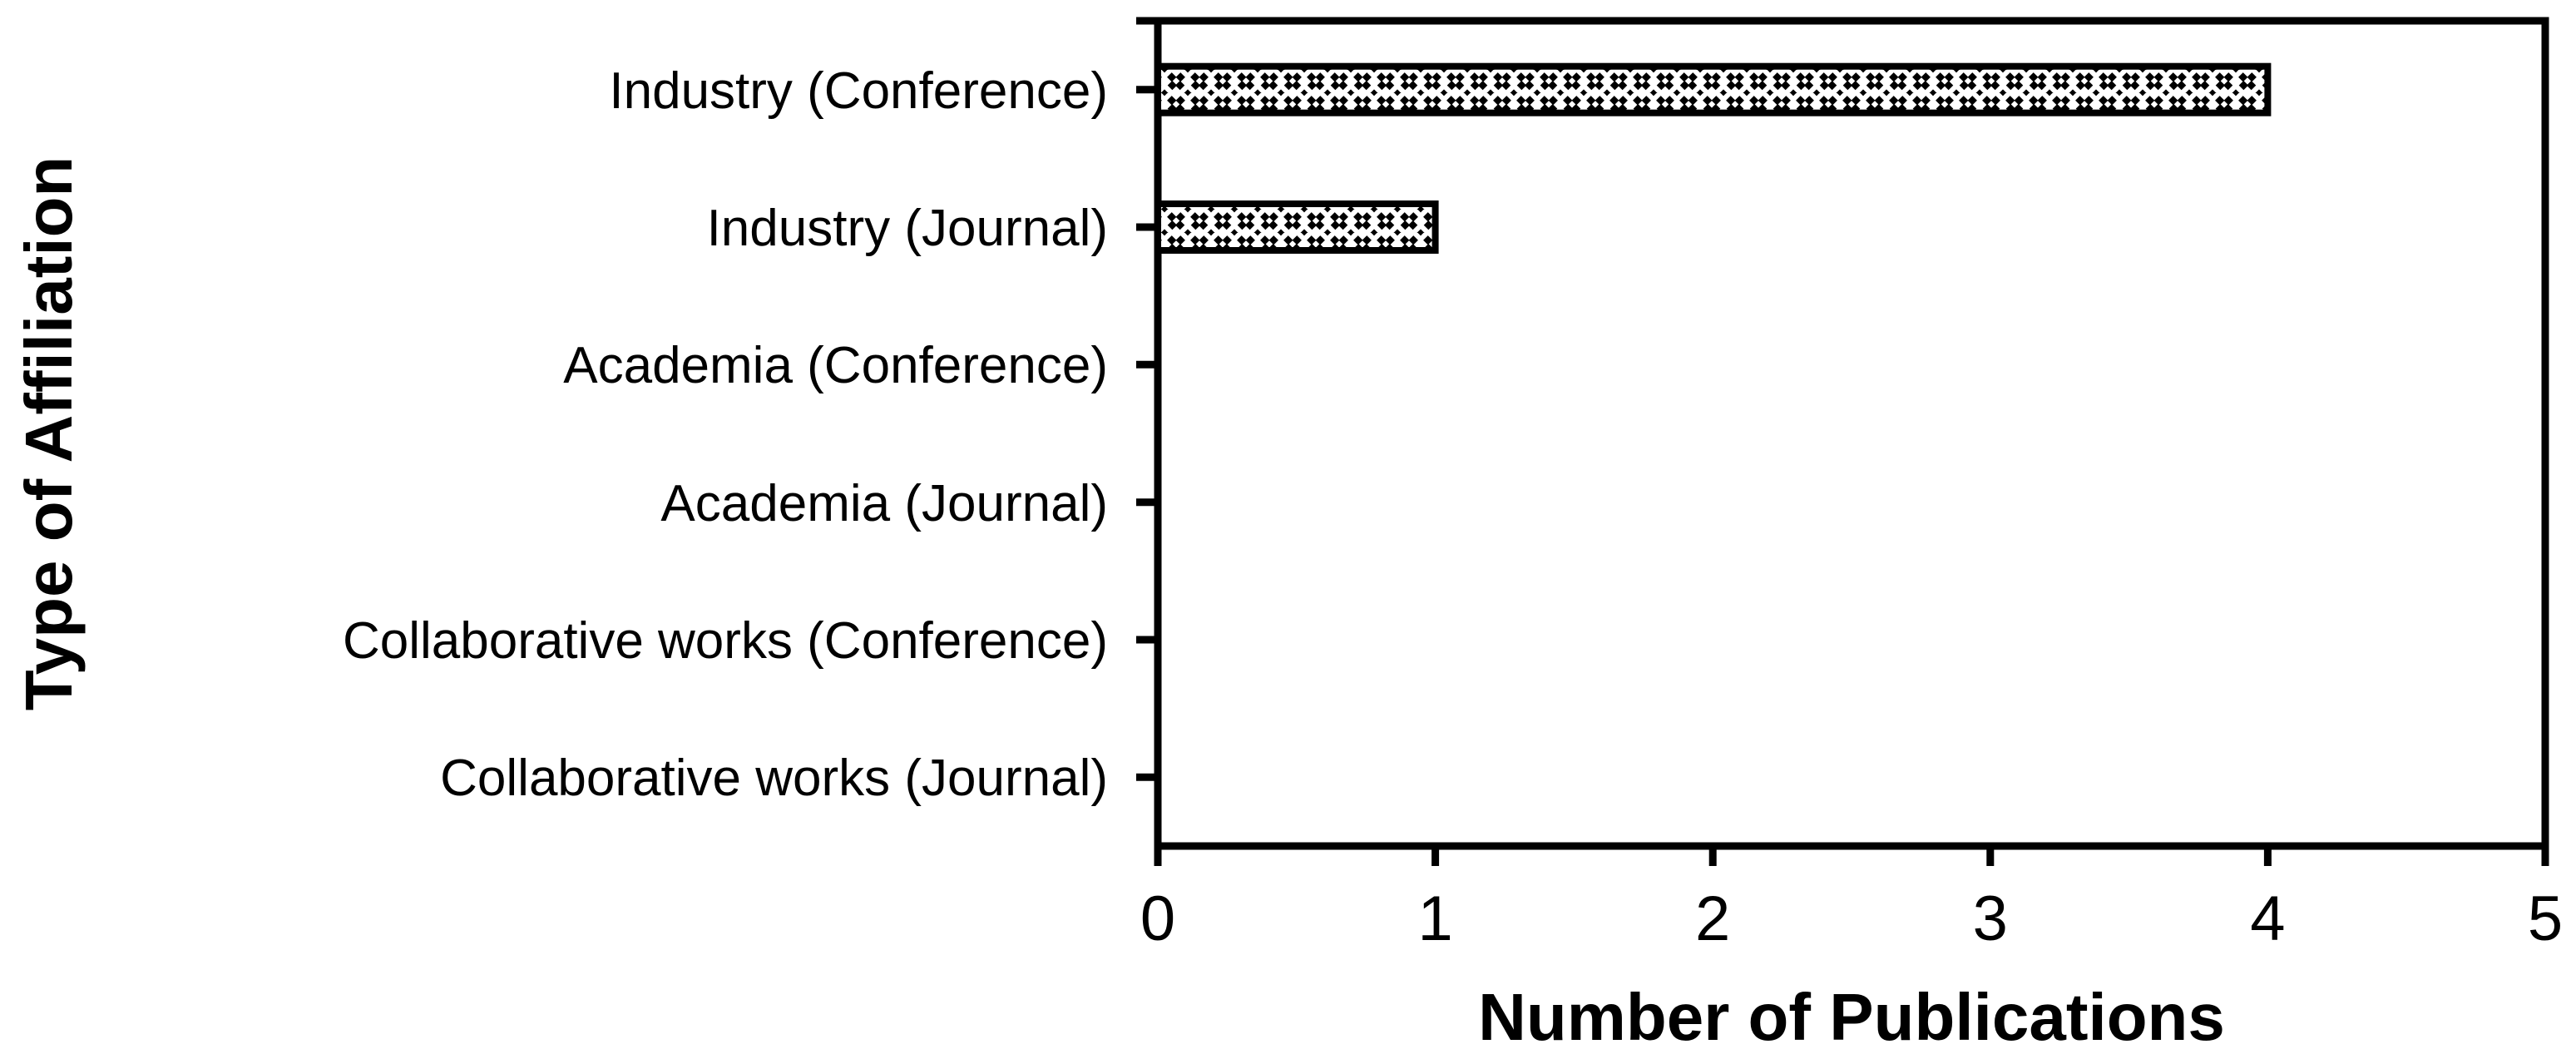  Describe the element at coordinates (1434, 918) in the screenshot. I see `x-tick-label-1: 1` at that location.